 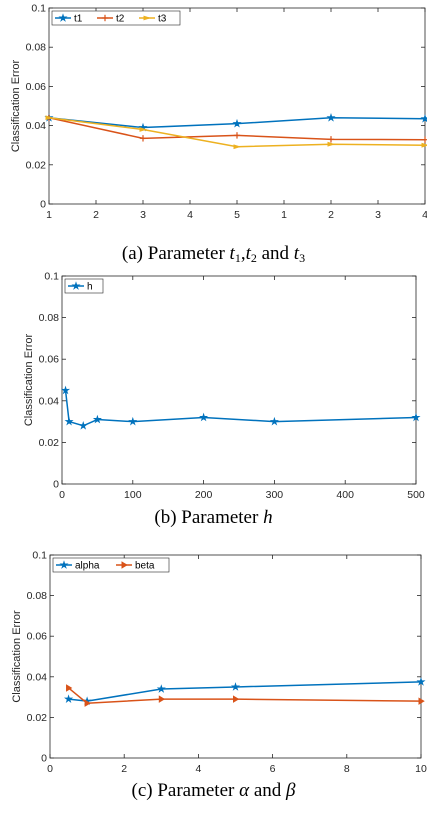 I want to click on chart-c-legend-label-alpha: alpha, so click(x=87, y=566).